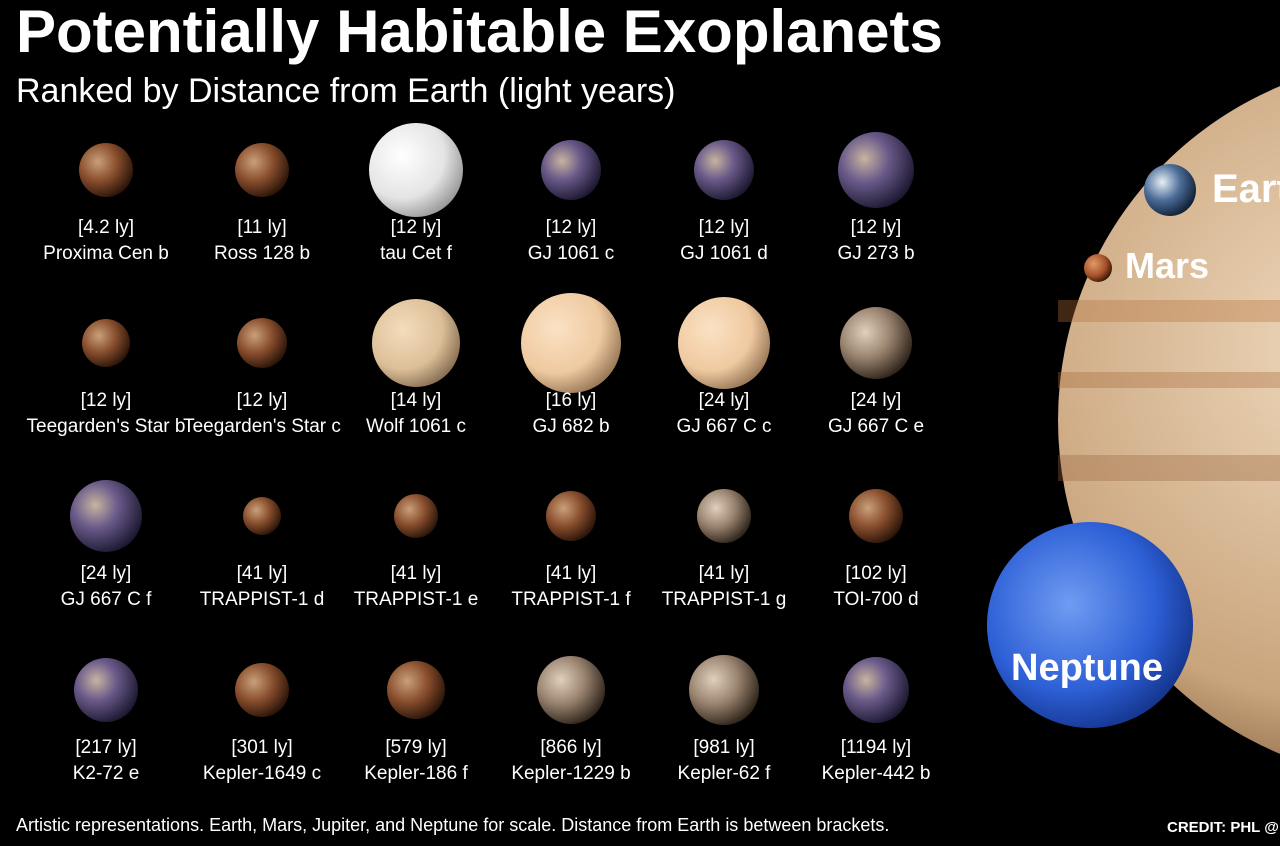  Describe the element at coordinates (479, 32) in the screenshot. I see `title: Potentially Habitable Exoplanets` at that location.